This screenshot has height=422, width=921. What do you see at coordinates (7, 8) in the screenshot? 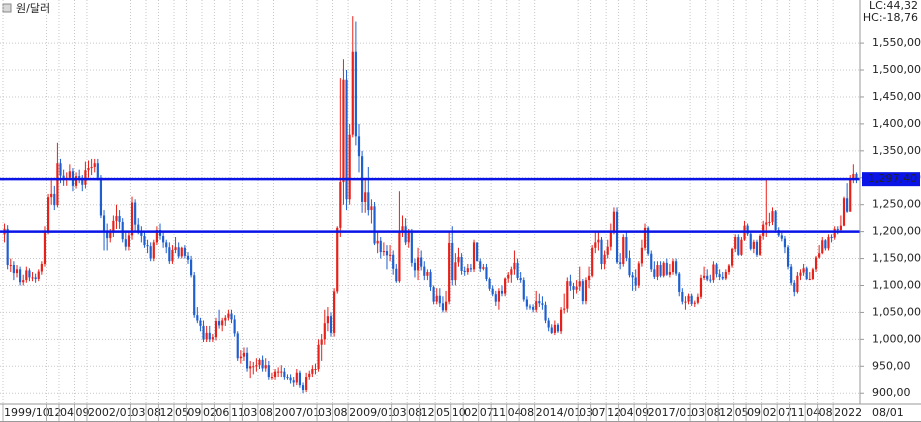
I see `chart-menu-icon` at bounding box center [7, 8].